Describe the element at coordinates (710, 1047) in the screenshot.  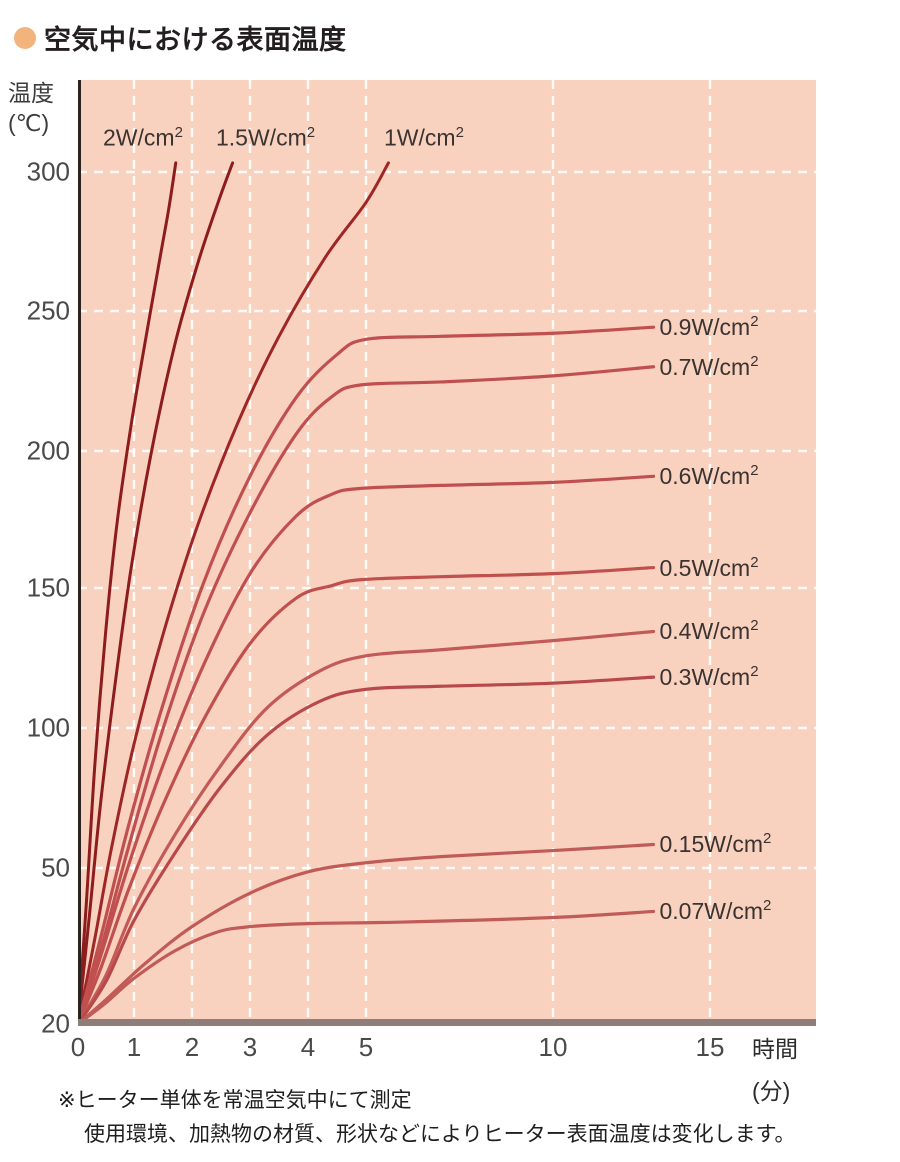
I see `x-tick-15: 15` at that location.